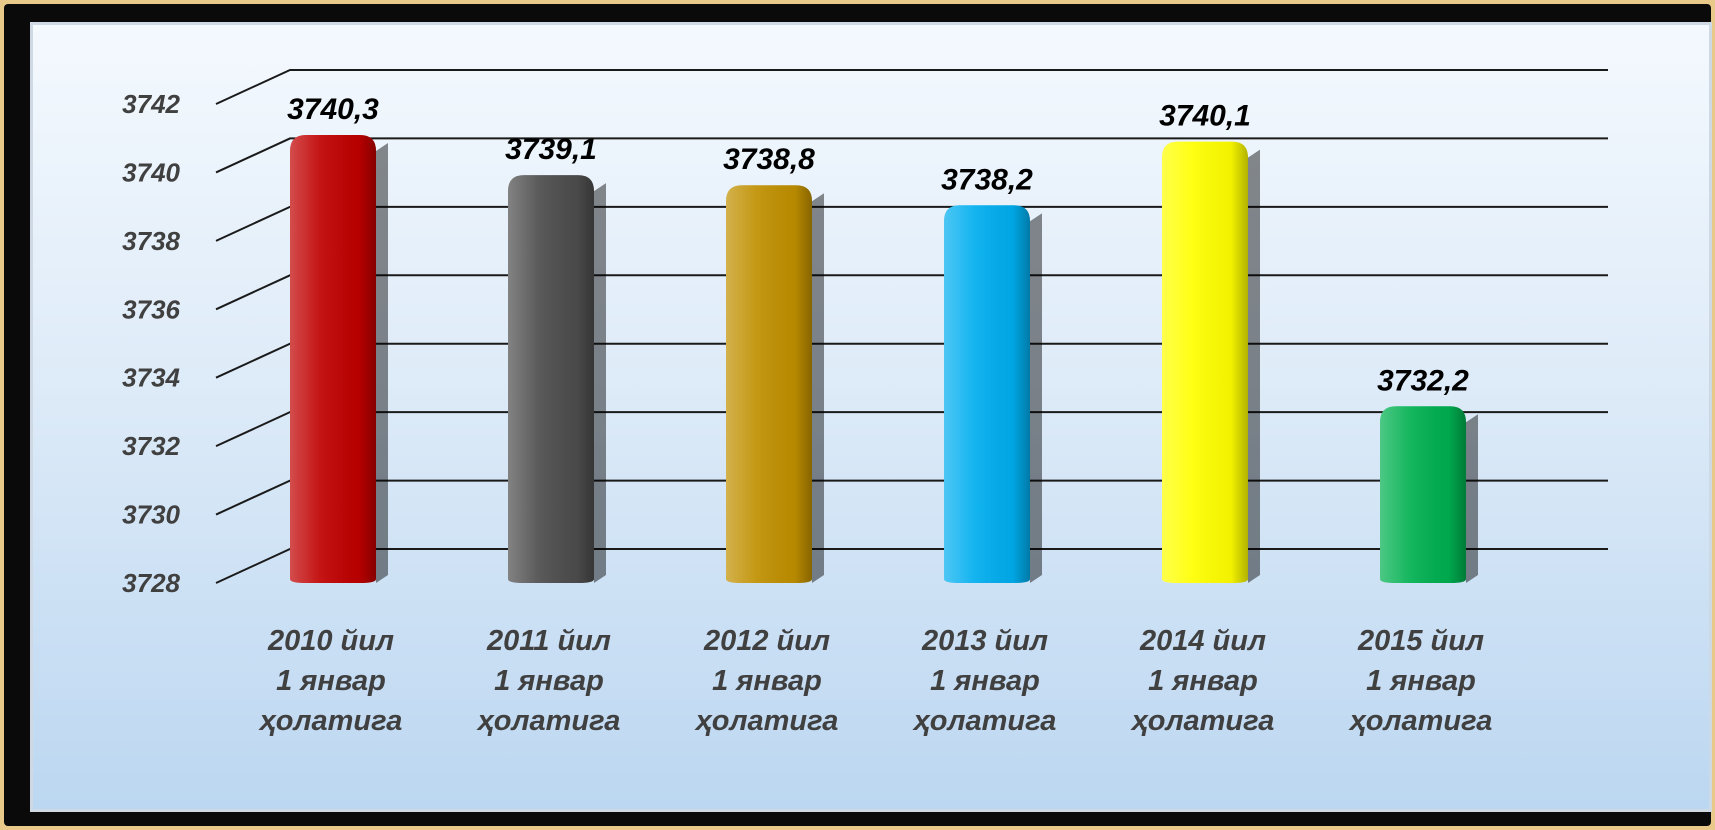  What do you see at coordinates (333, 109) in the screenshot?
I see `data-label: 3740,3` at bounding box center [333, 109].